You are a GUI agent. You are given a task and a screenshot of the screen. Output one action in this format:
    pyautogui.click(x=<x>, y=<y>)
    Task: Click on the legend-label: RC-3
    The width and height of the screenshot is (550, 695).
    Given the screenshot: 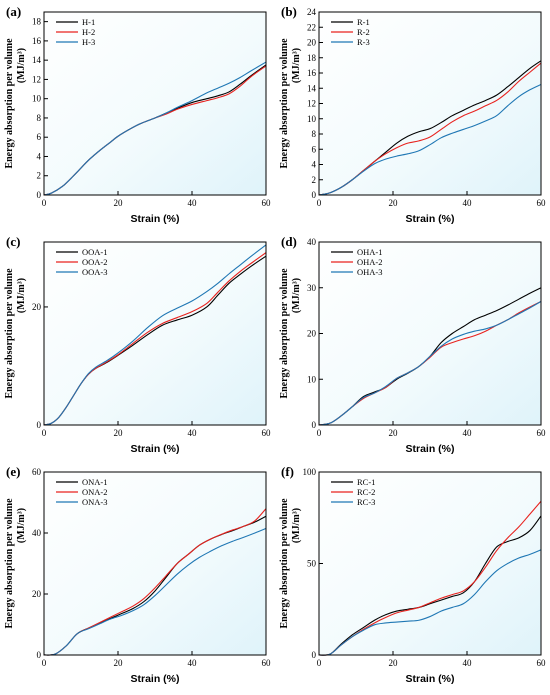 What is the action you would take?
    pyautogui.click(x=366, y=502)
    